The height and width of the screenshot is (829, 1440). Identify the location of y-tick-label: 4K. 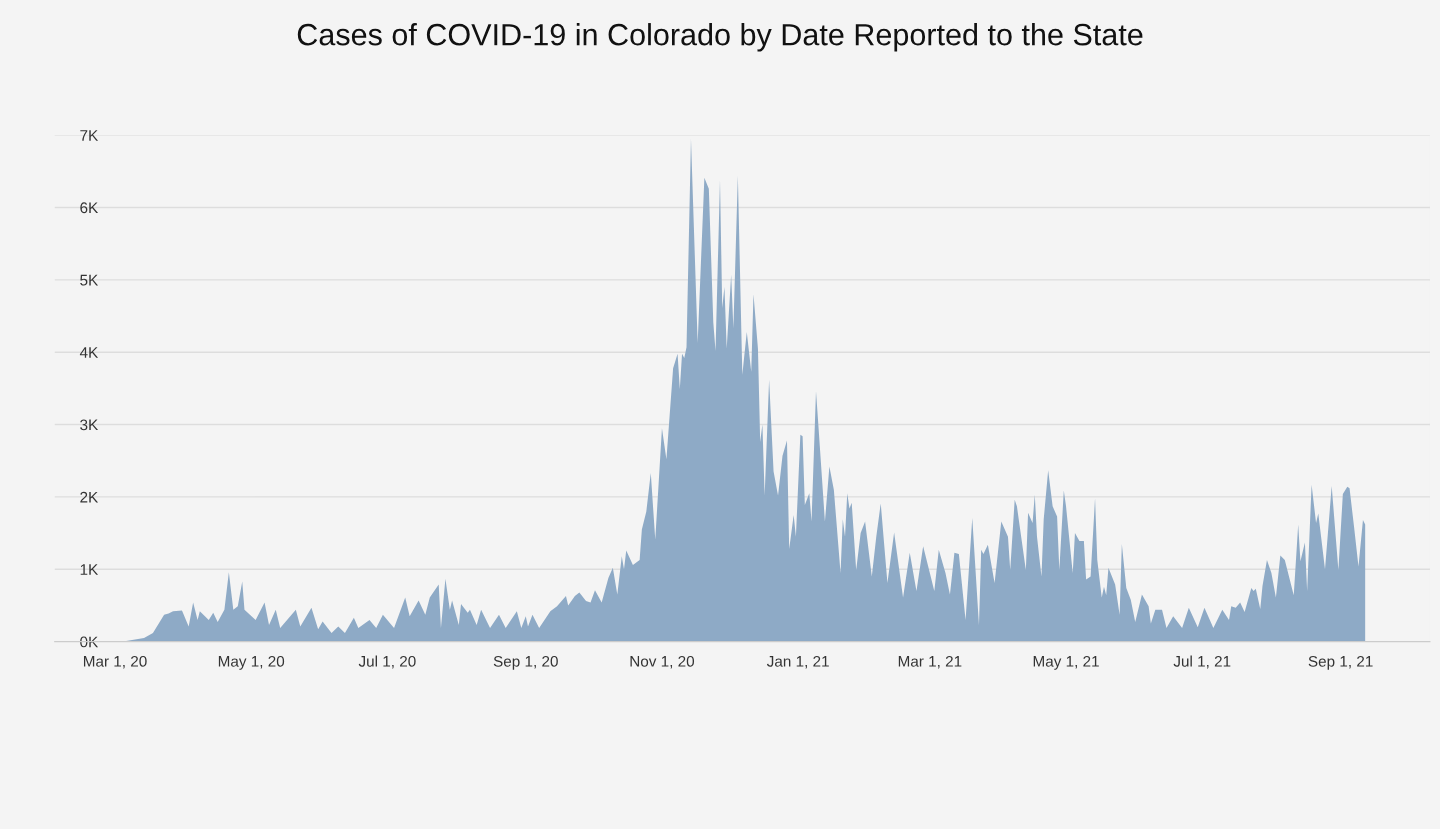
(89, 352).